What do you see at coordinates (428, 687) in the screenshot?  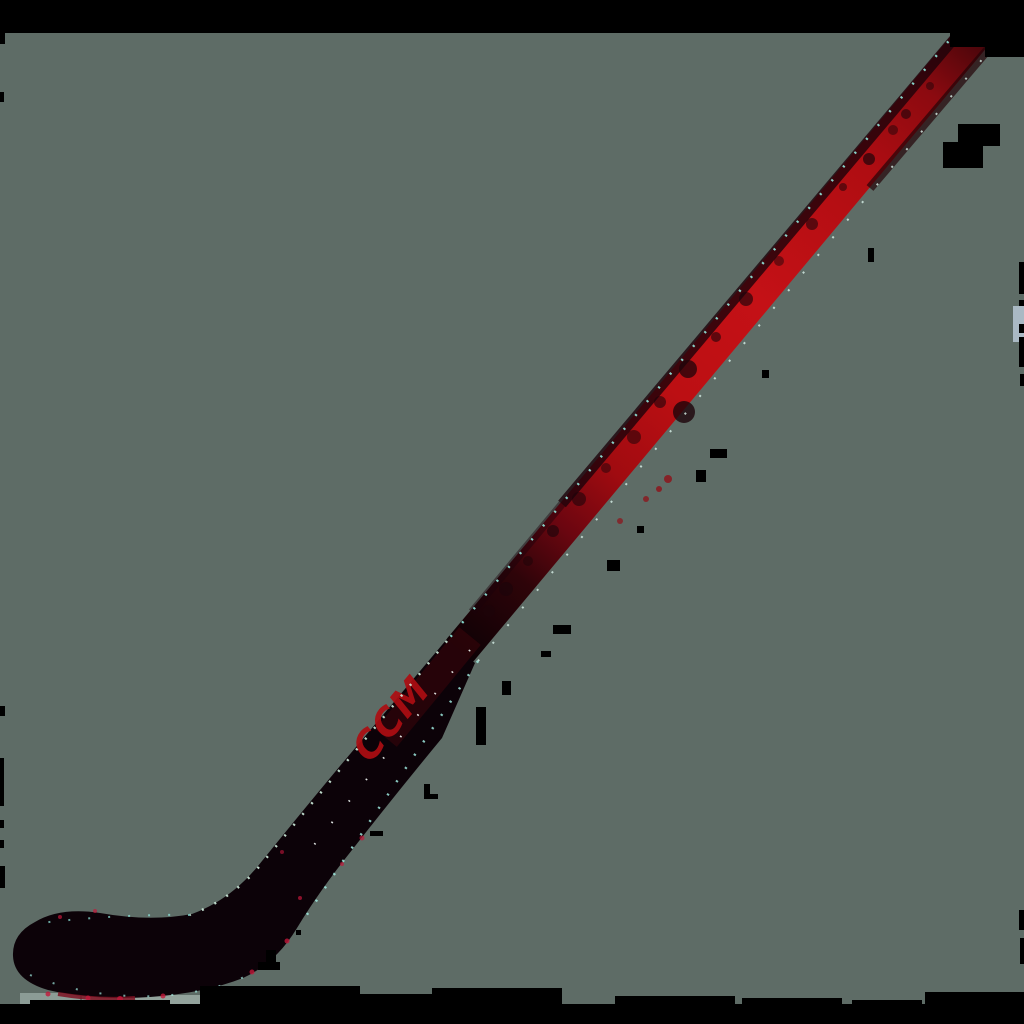 I see `brand-band` at bounding box center [428, 687].